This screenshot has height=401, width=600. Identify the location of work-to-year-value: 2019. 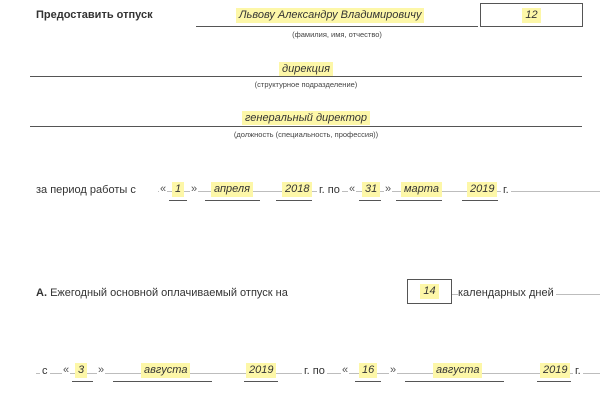
(482, 189).